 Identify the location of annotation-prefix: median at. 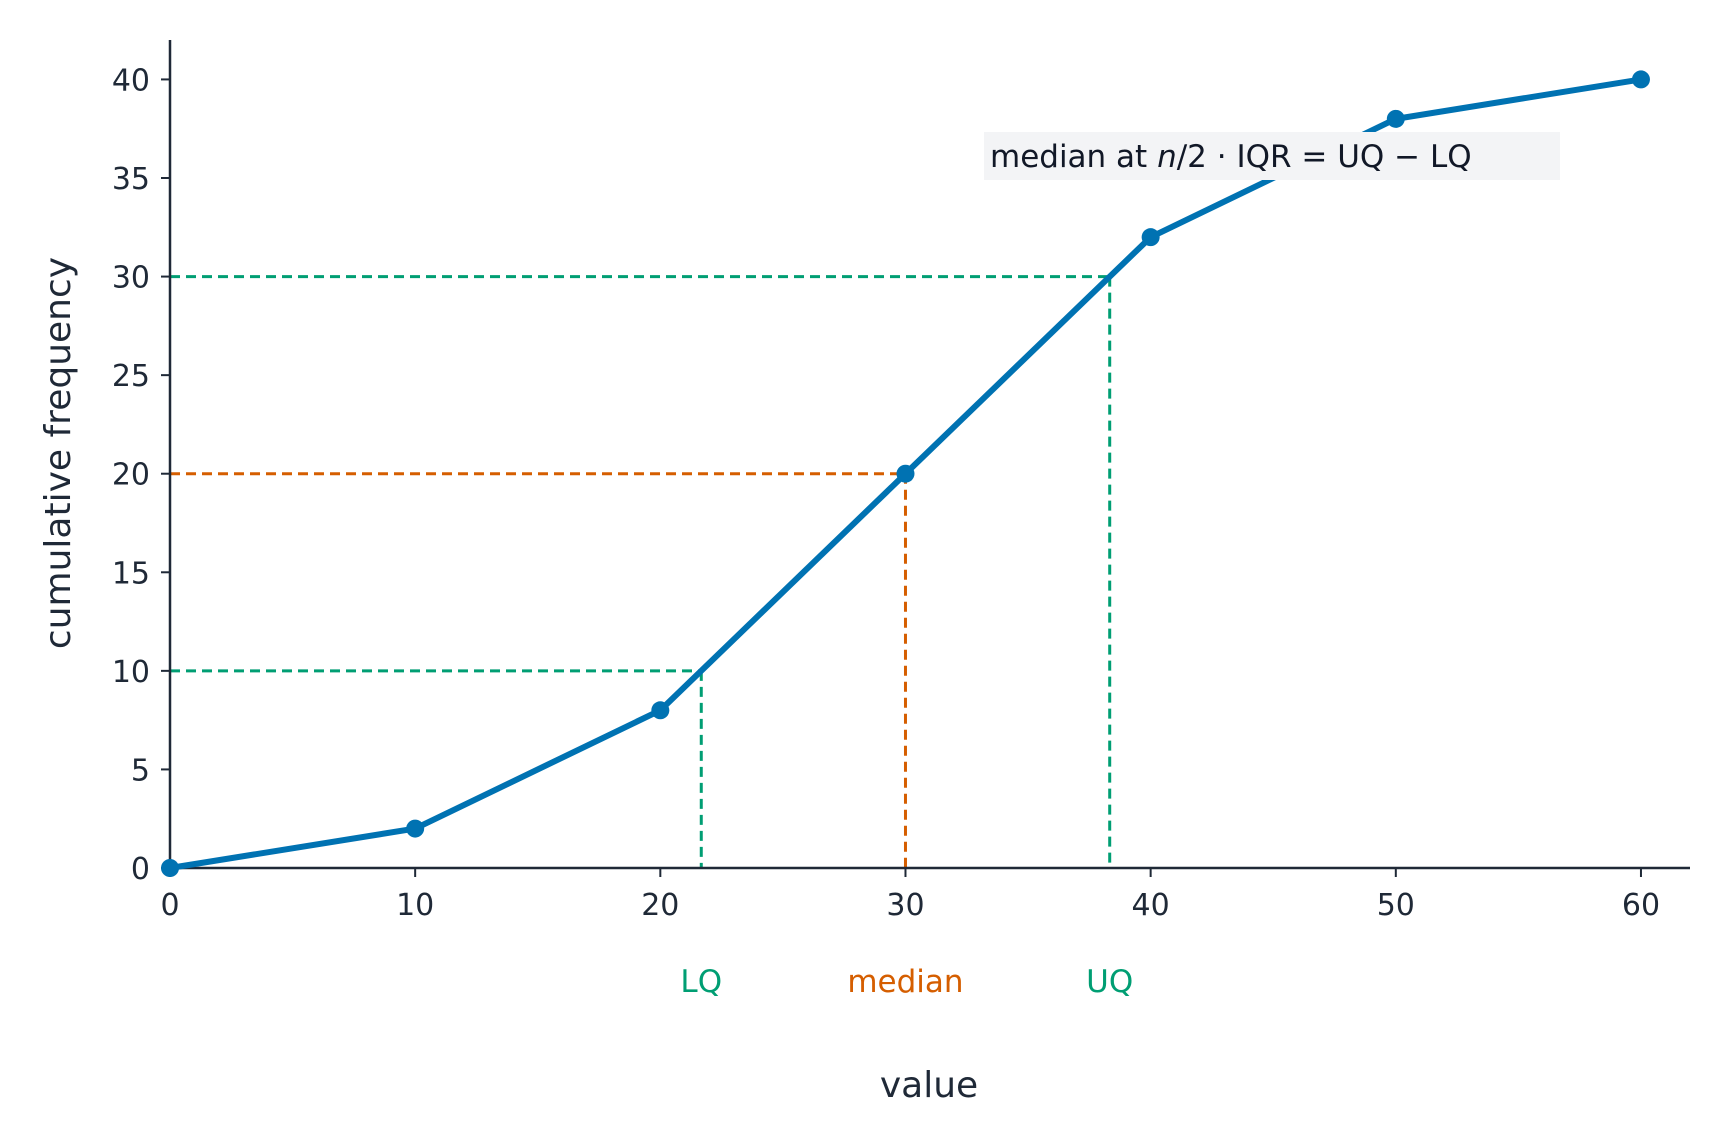
(1073, 157).